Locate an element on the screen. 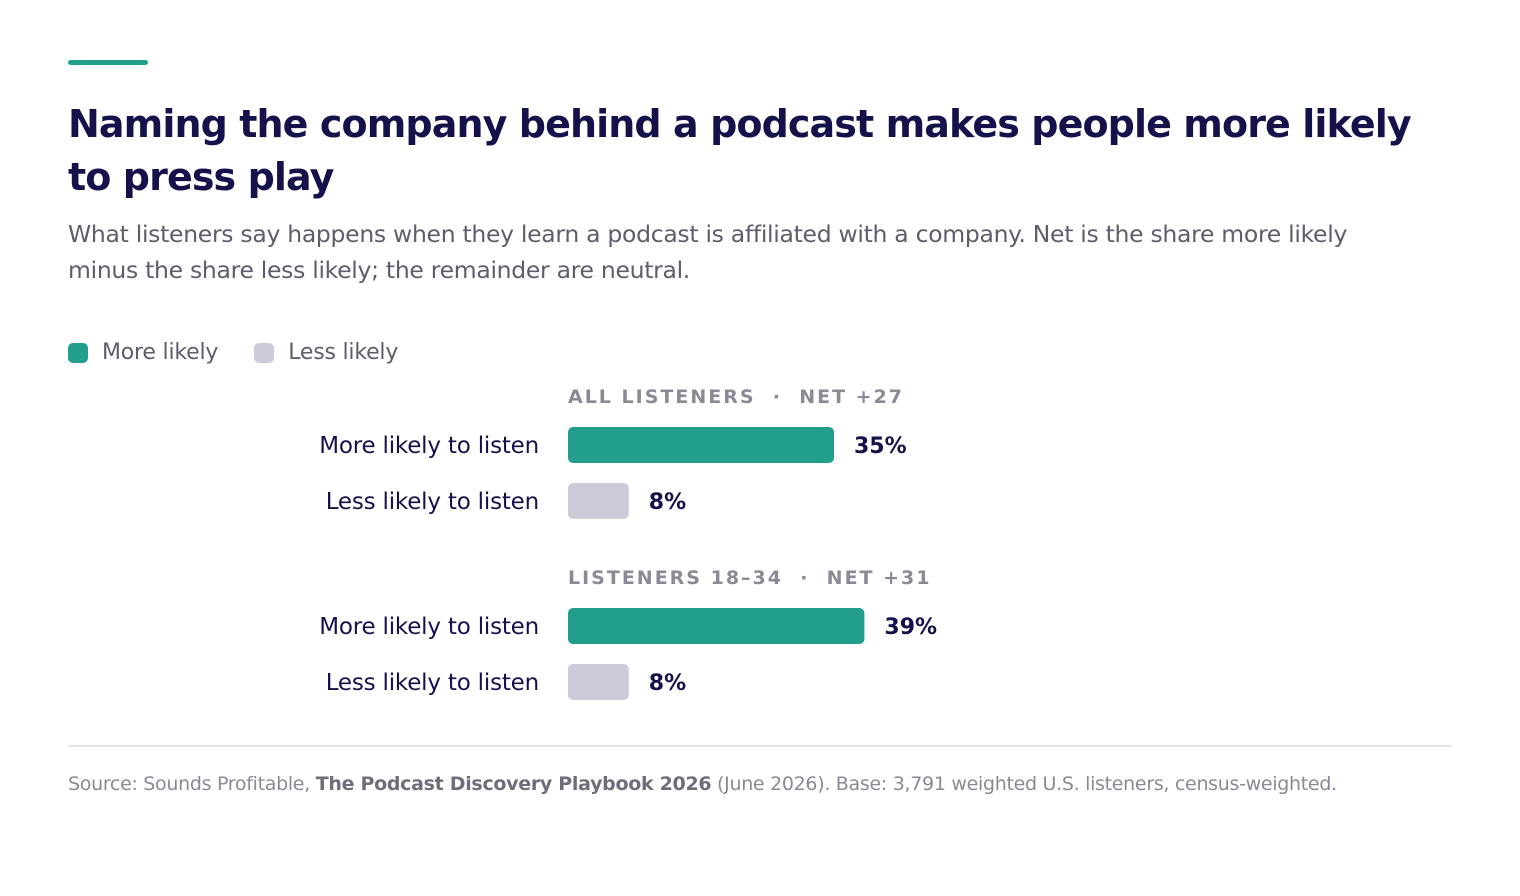 This screenshot has width=1520, height=896. accent-rule is located at coordinates (108, 62).